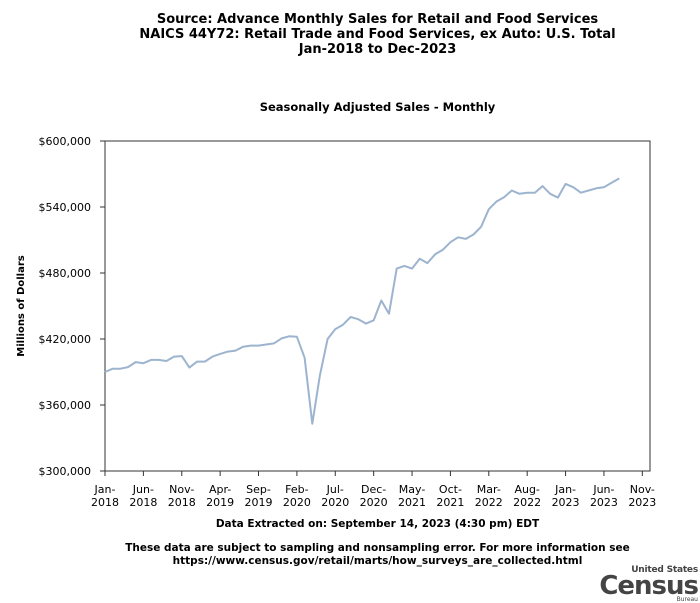 This screenshot has height=603, width=700. What do you see at coordinates (335, 496) in the screenshot?
I see `x-tick-label: Jul-2020` at bounding box center [335, 496].